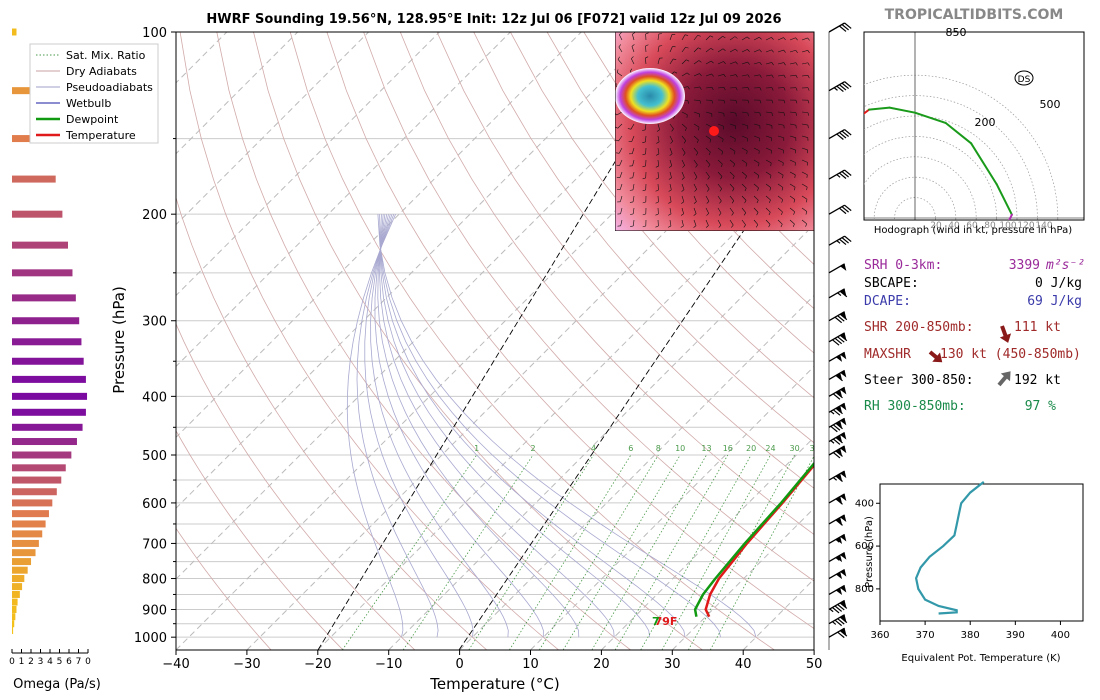  What do you see at coordinates (100, 135) in the screenshot?
I see `legend-label: Temperature` at bounding box center [100, 135].